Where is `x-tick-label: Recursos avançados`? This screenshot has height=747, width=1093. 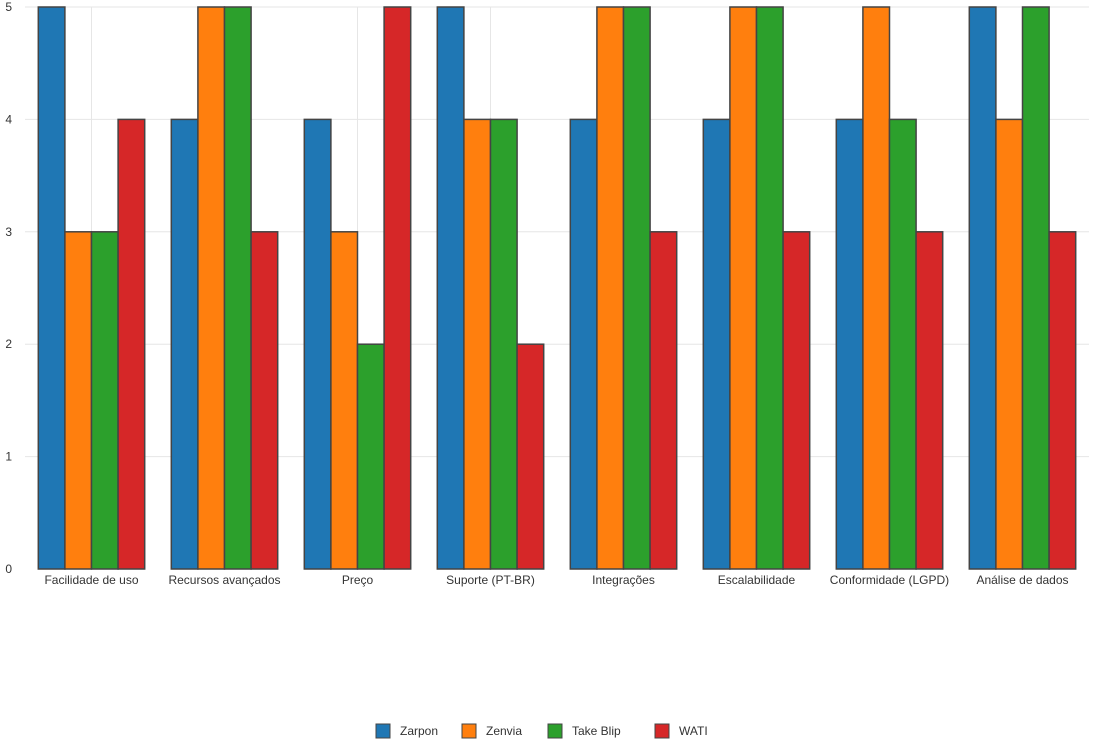
x-tick-label: Recursos avançados is located at coordinates (224, 580).